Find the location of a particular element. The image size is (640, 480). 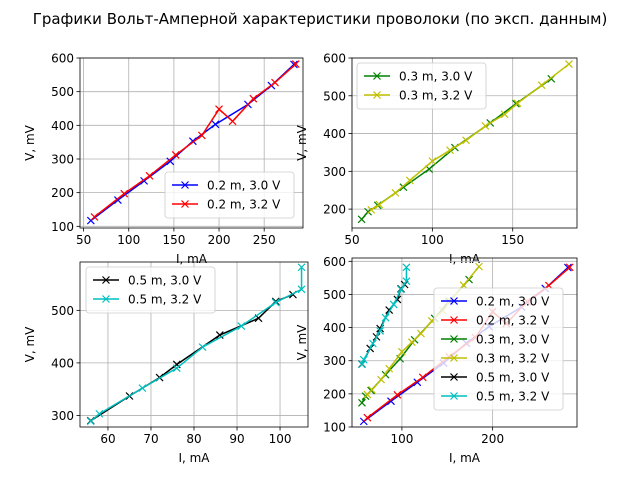

x-tick-label: 90 is located at coordinates (236, 439).